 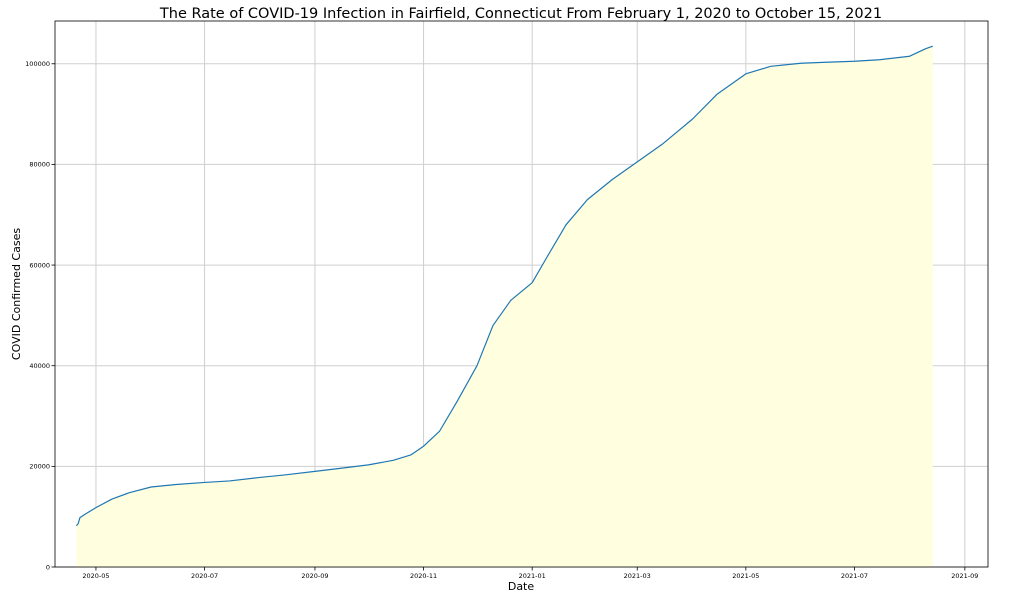 I want to click on x-tick-label: 2020-09, so click(x=314, y=576).